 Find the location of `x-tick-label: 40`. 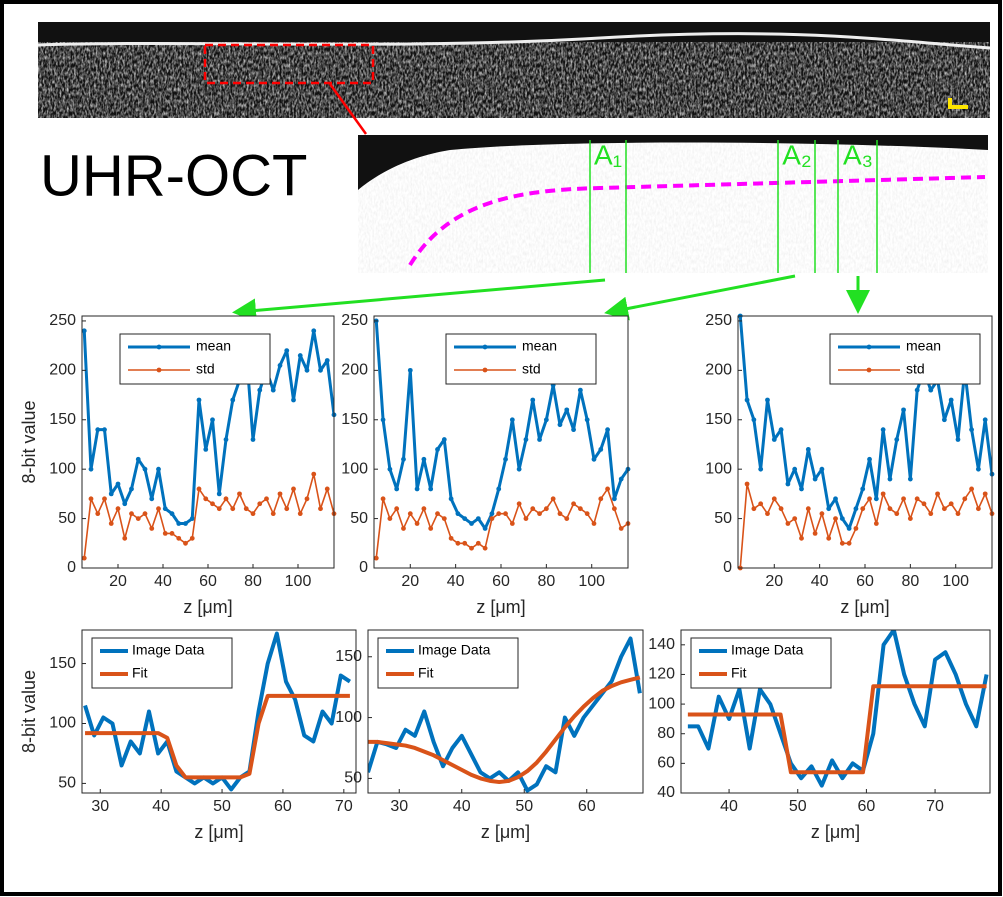

x-tick-label: 40 is located at coordinates (163, 581).